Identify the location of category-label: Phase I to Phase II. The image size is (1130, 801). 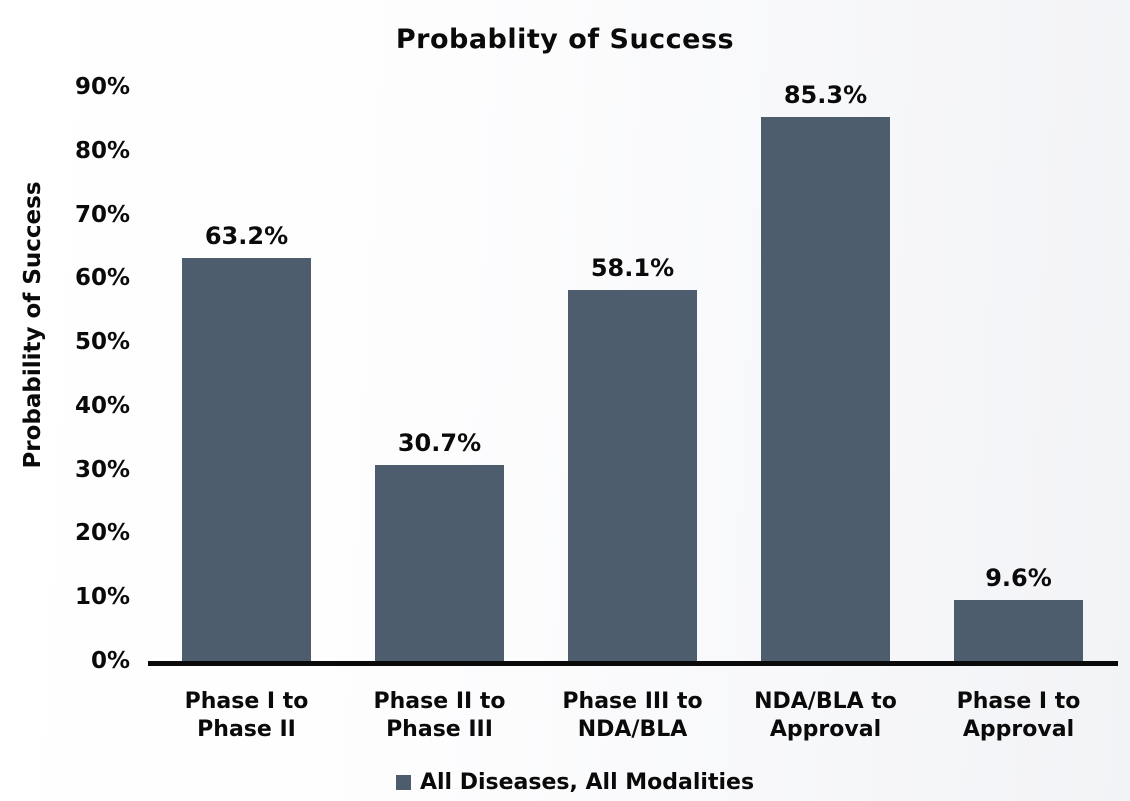
(246, 715).